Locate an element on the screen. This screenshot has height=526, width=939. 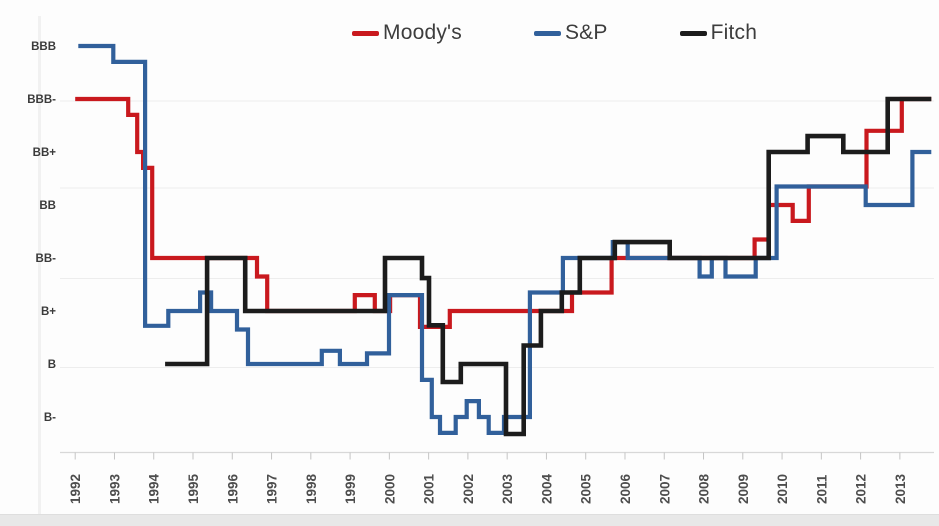
x-tick-label-2008: 2008 is located at coordinates (704, 488).